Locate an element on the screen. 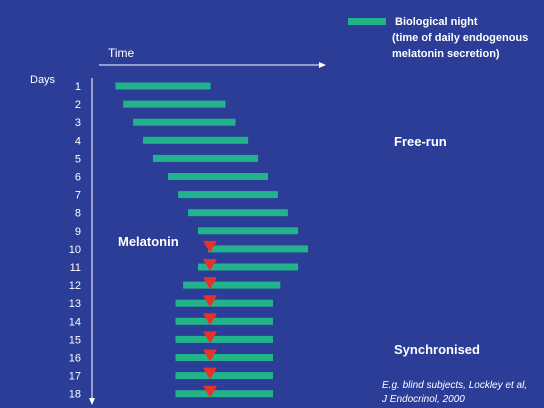 This screenshot has width=544, height=408. day-label: 18 is located at coordinates (75, 395).